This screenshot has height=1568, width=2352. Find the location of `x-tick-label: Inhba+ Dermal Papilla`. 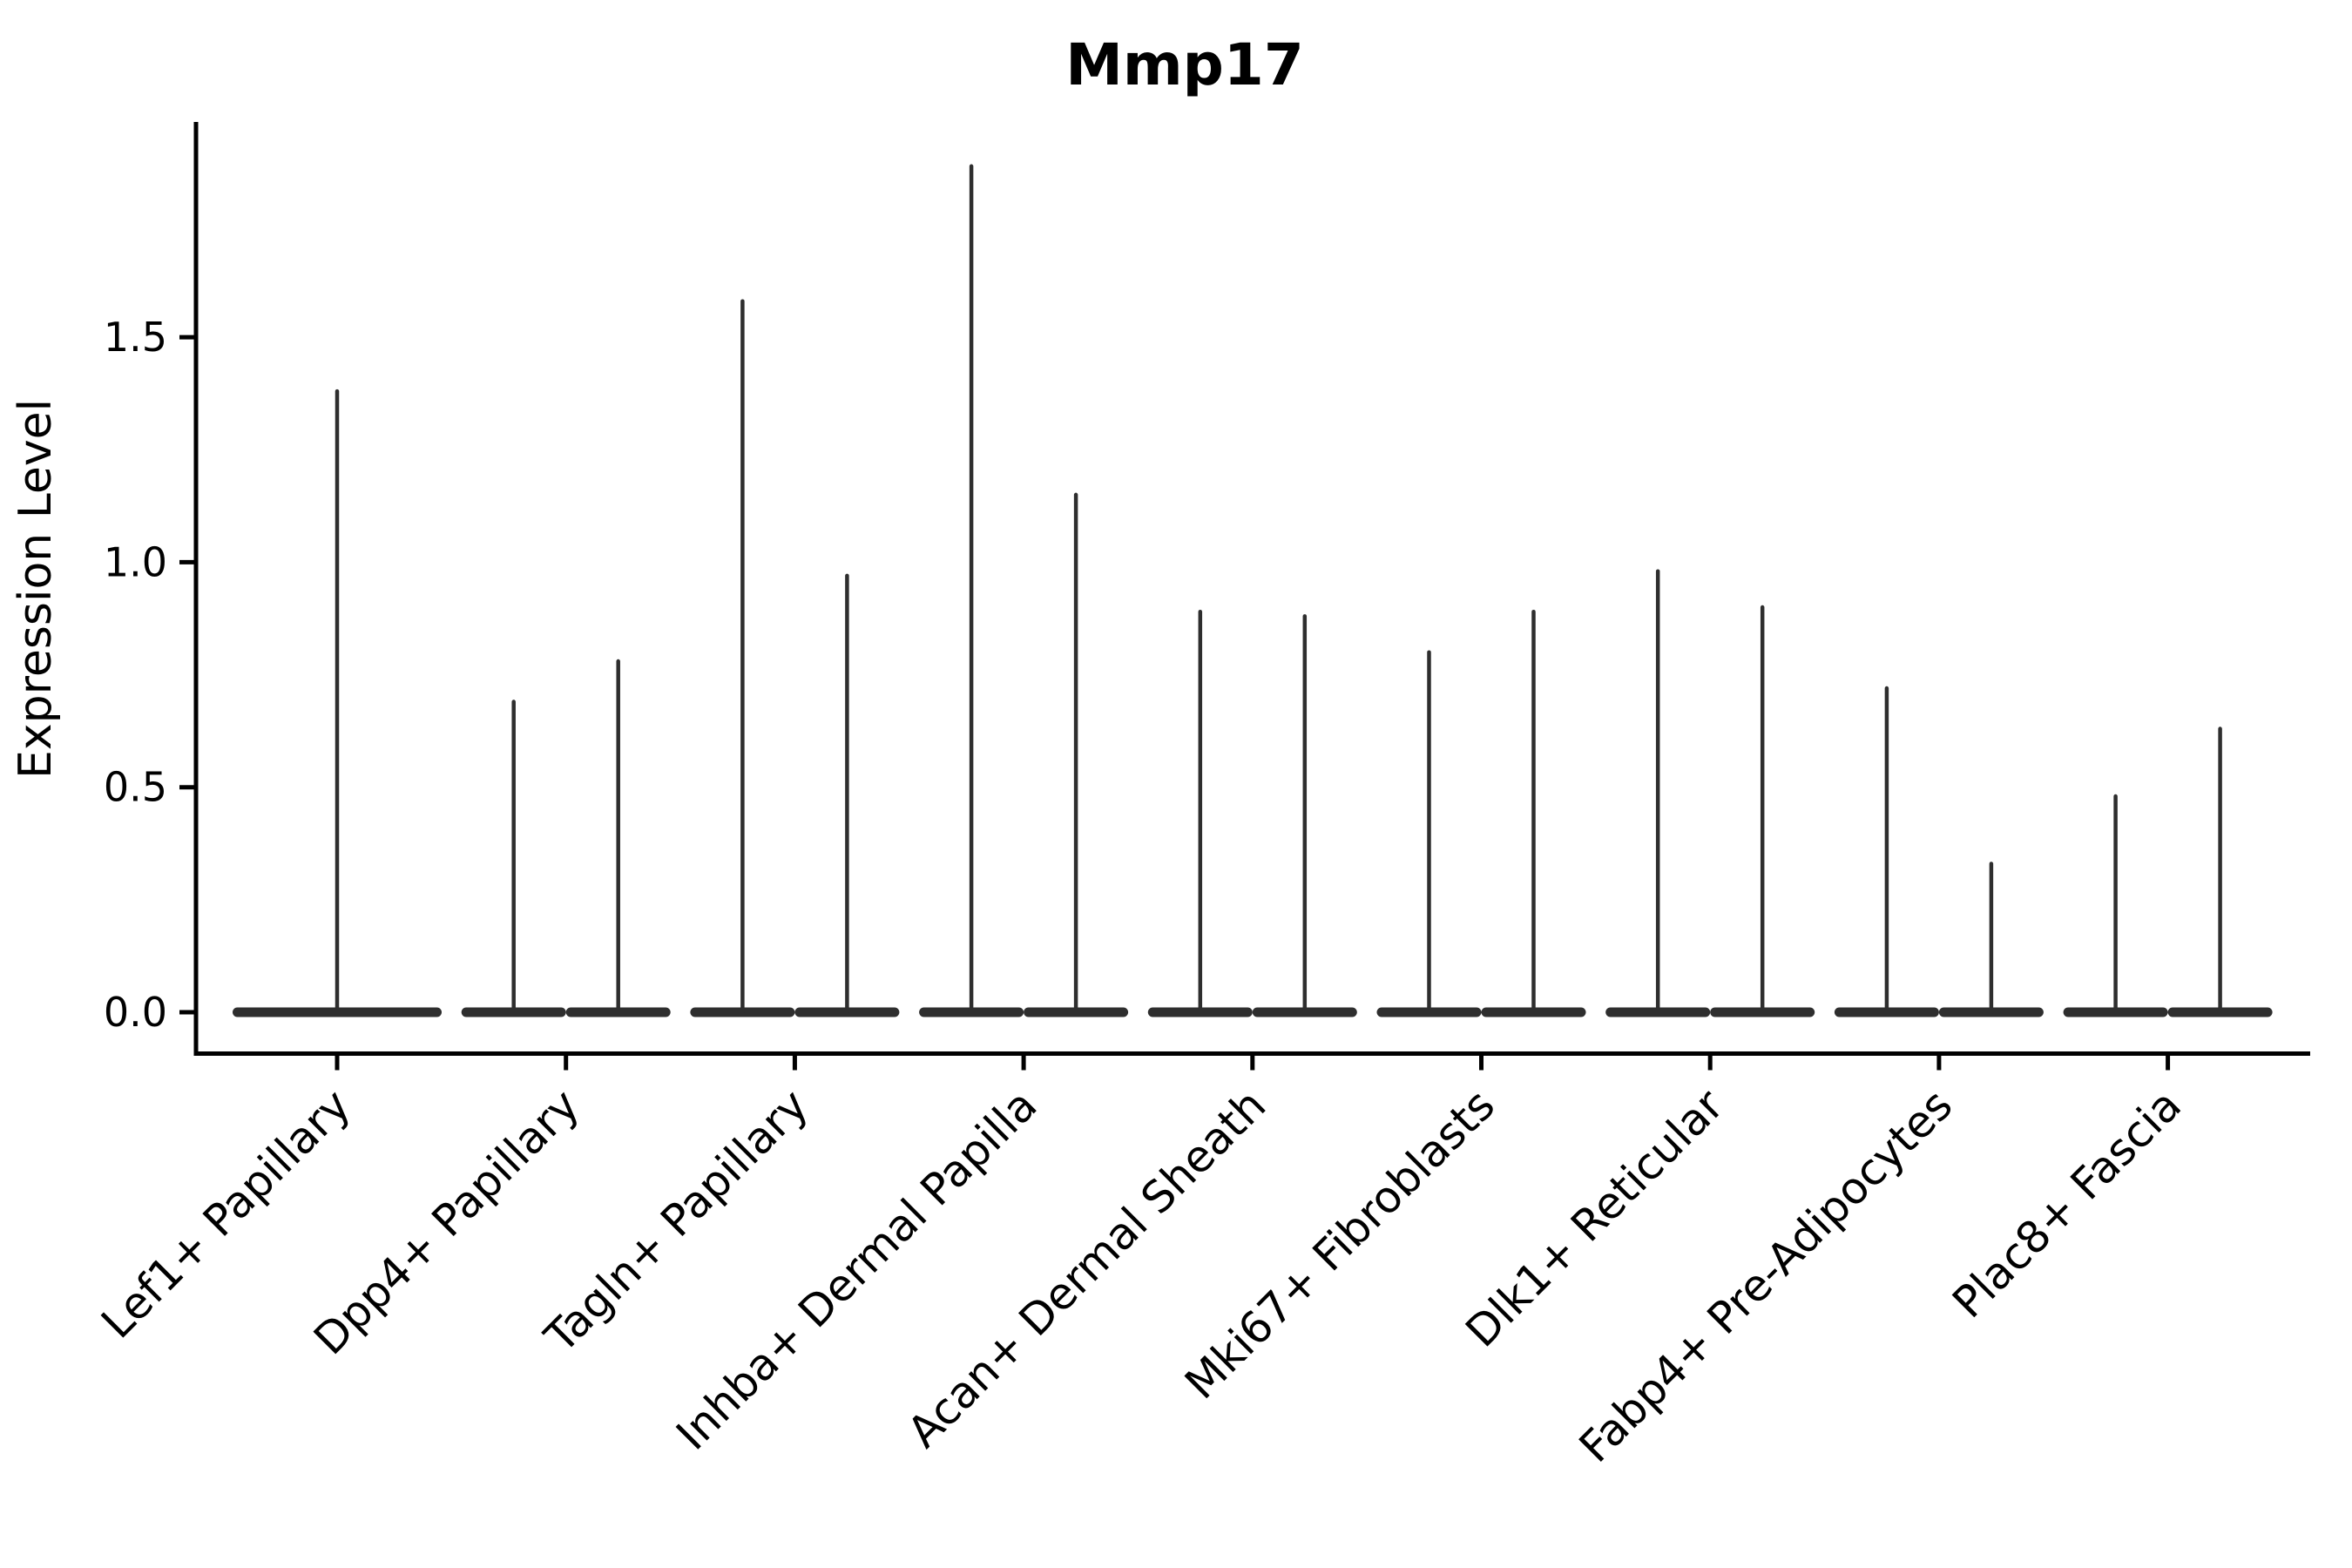

x-tick-label: Inhba+ Dermal Papilla is located at coordinates (856, 1269).